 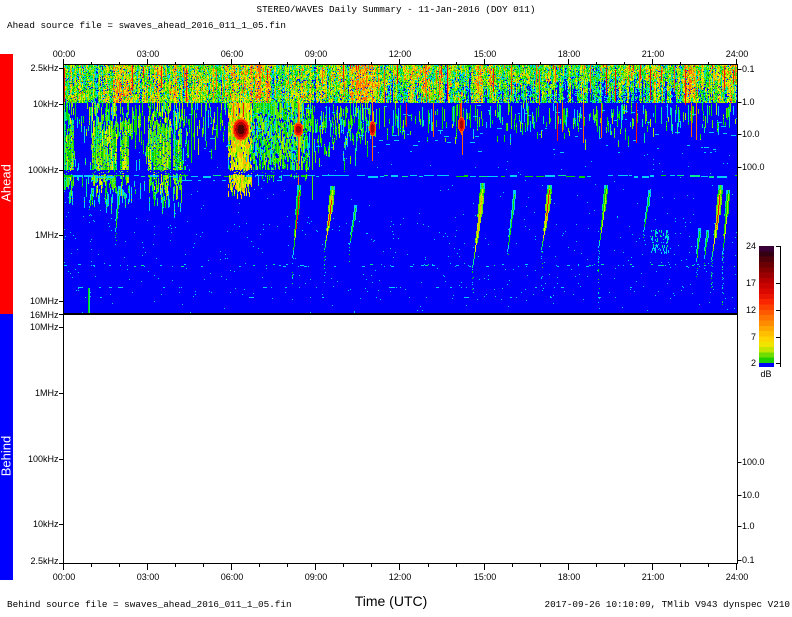 What do you see at coordinates (7, 183) in the screenshot?
I see `svg-text: Ahead` at bounding box center [7, 183].